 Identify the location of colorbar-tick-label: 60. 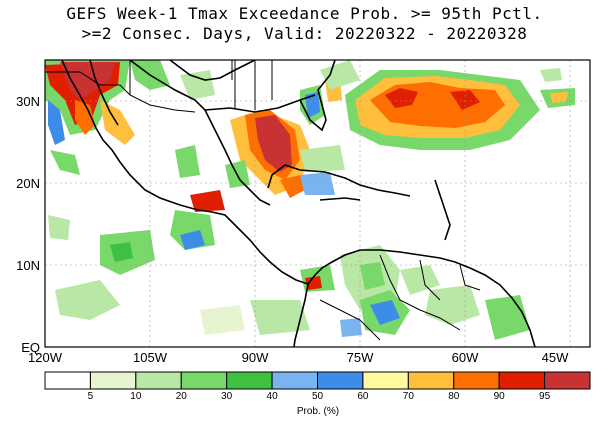
(363, 396).